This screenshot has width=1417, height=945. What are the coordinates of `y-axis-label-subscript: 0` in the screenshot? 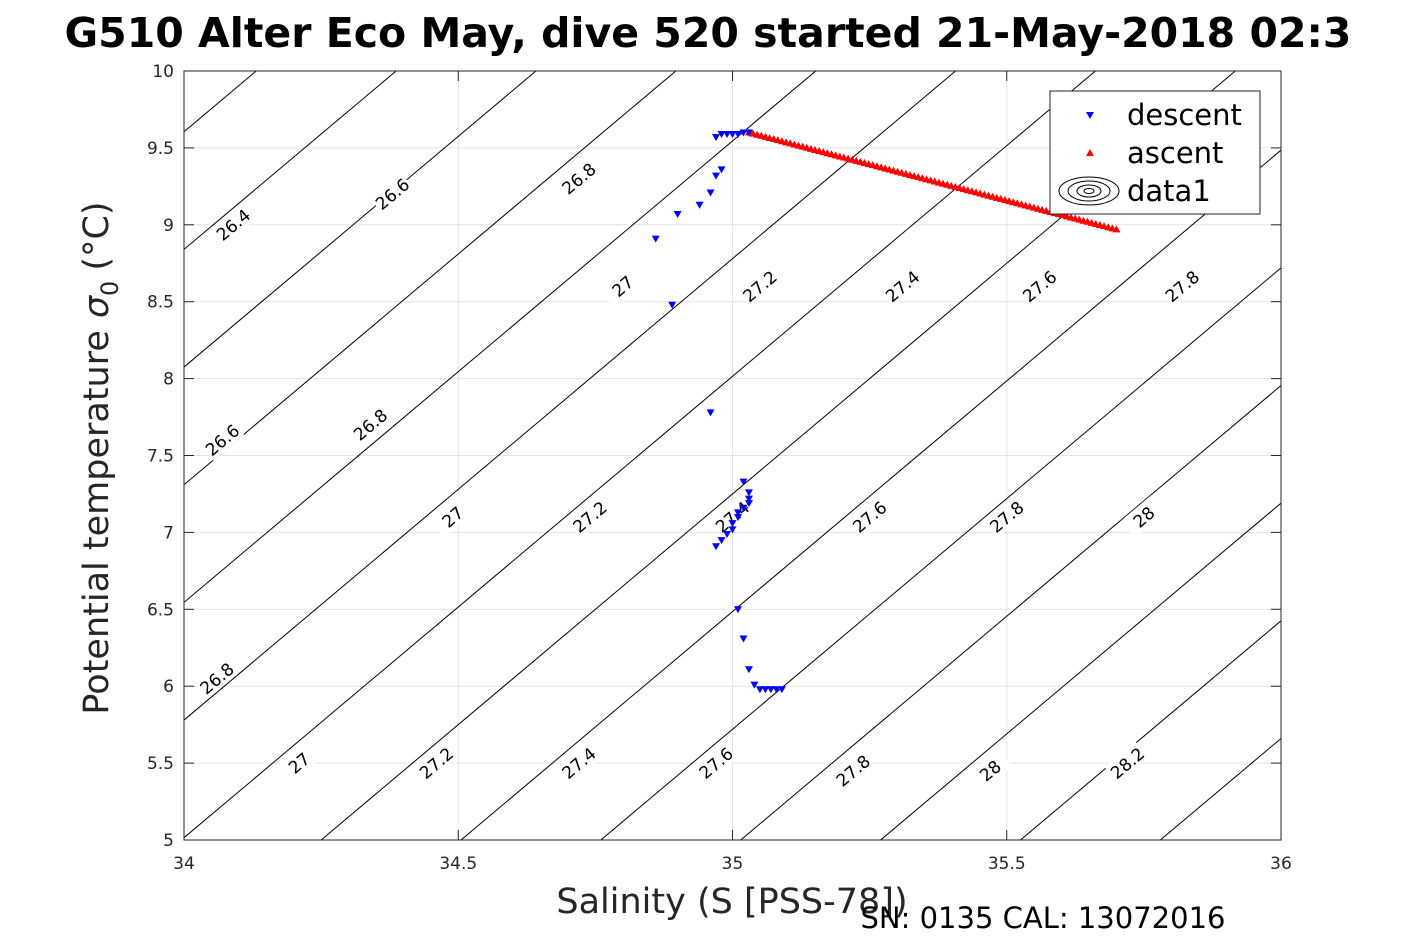 It's located at (110, 288).